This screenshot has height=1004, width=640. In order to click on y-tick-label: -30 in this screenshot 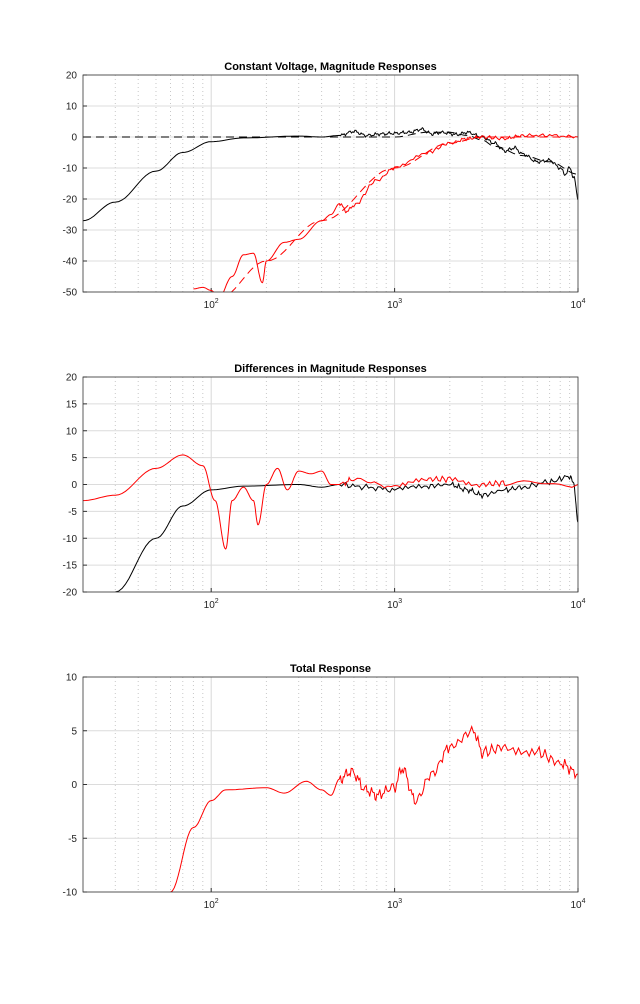, I will do `click(70, 231)`.